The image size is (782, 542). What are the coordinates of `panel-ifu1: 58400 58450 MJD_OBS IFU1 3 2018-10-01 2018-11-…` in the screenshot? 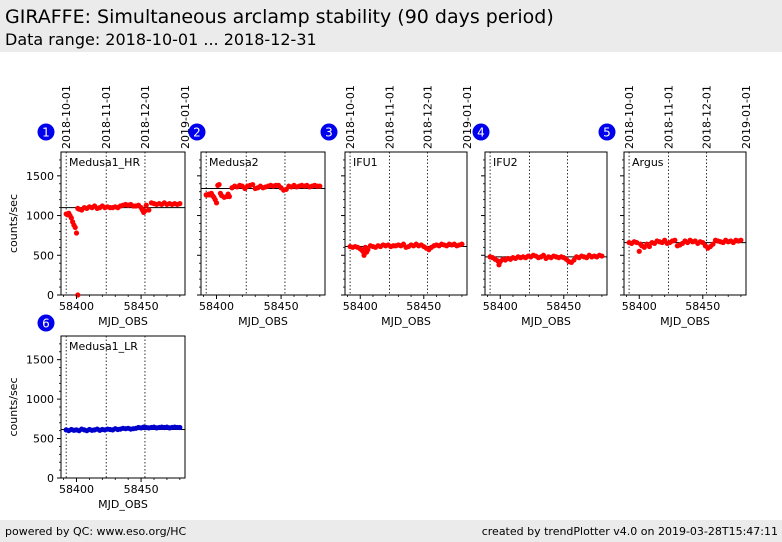 It's located at (397, 206).